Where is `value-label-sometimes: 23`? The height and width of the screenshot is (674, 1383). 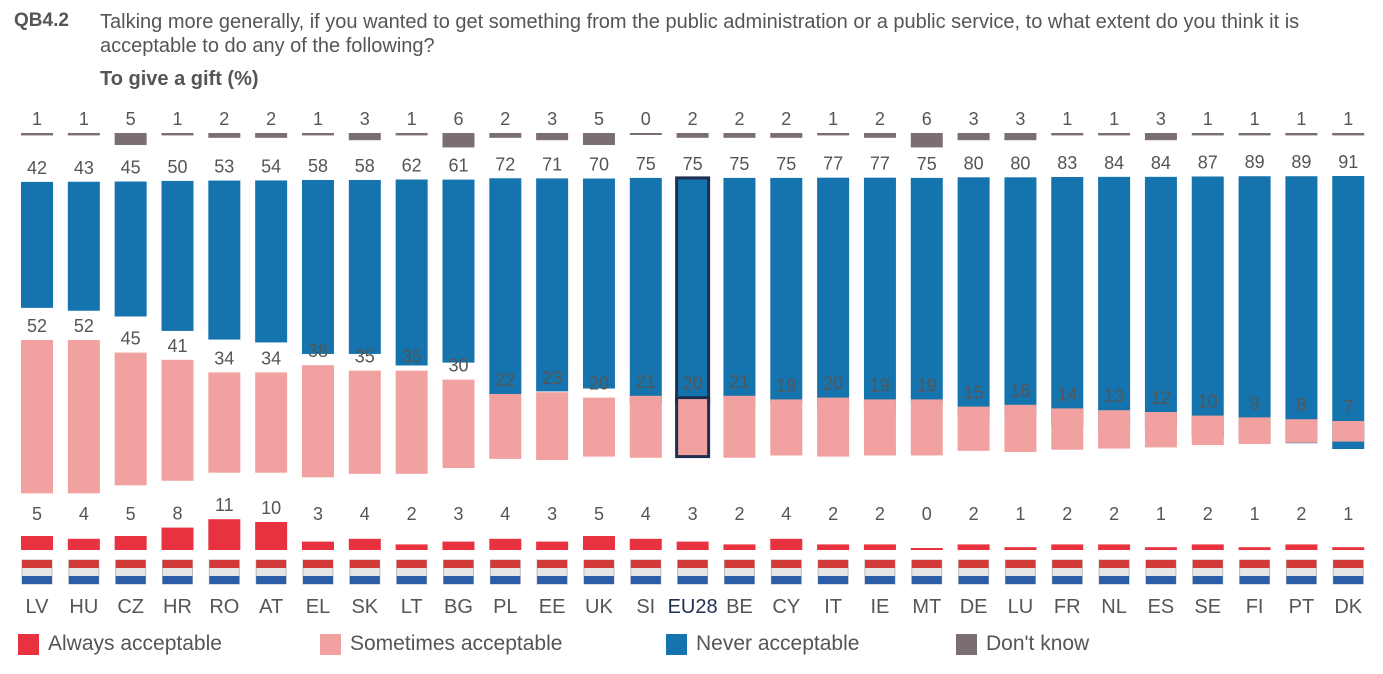 value-label-sometimes: 23 is located at coordinates (552, 378).